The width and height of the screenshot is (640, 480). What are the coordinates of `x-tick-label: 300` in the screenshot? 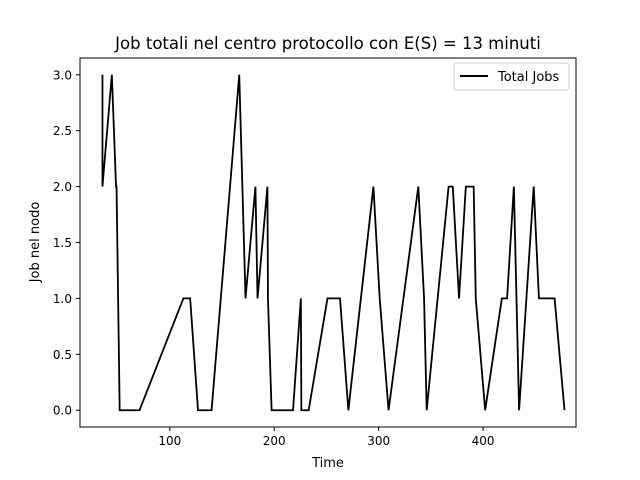 It's located at (378, 441).